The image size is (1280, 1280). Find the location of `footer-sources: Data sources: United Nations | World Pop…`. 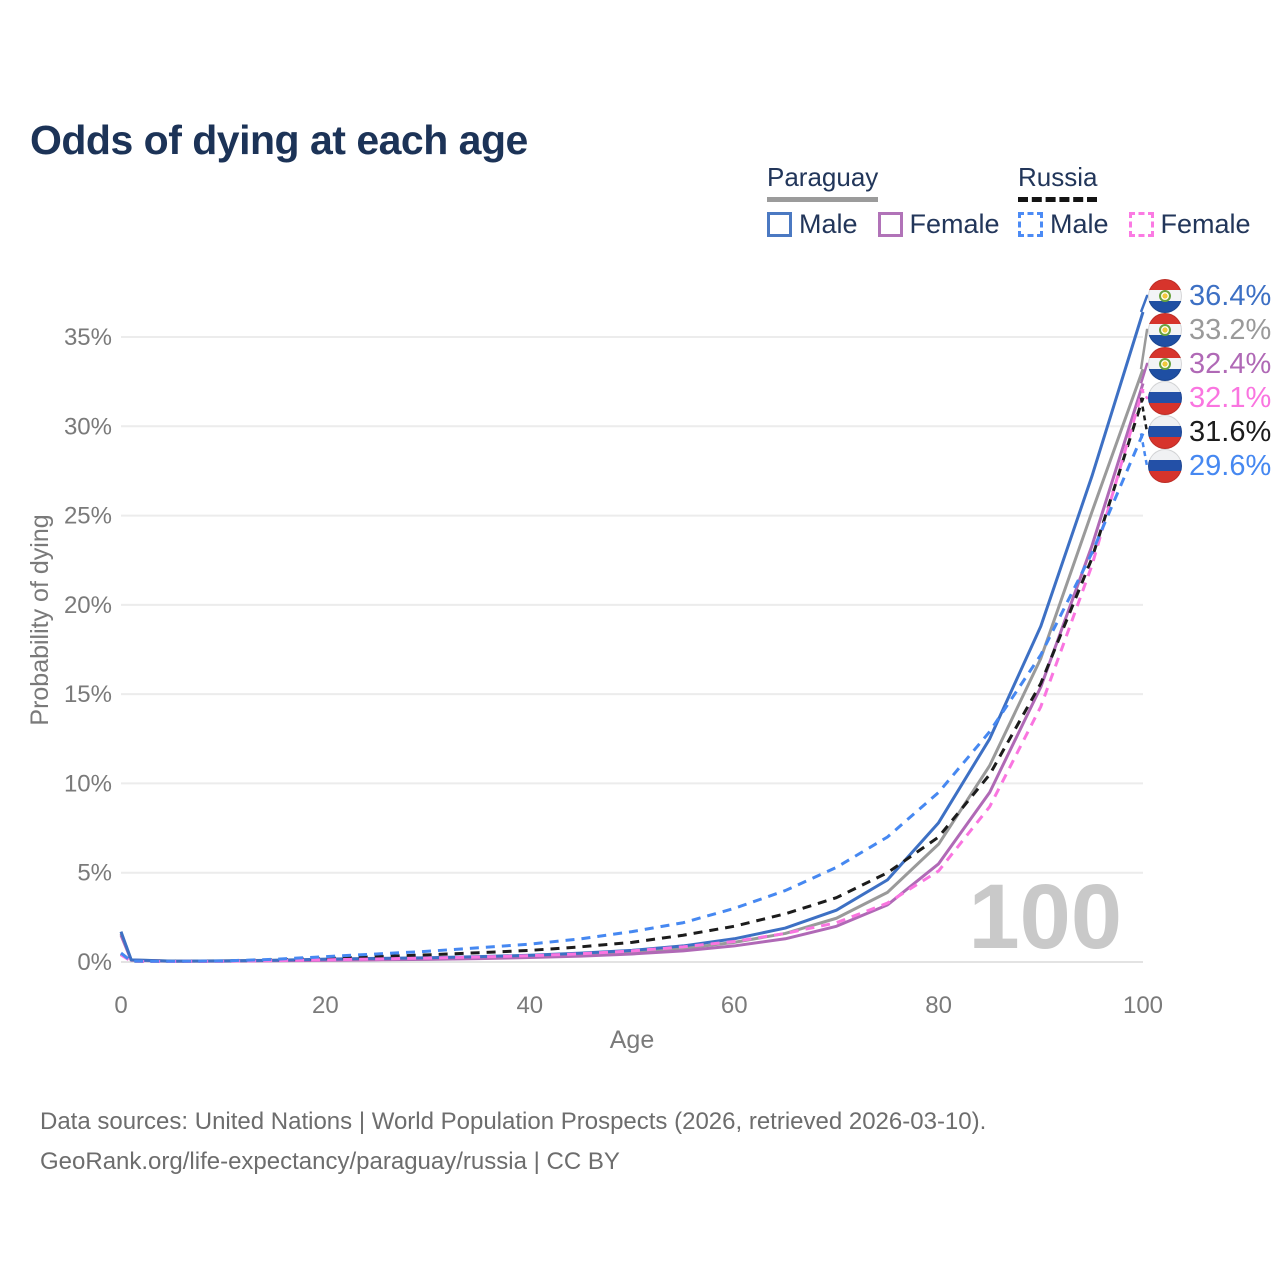

footer-sources: Data sources: United Nations | World Pop… is located at coordinates (513, 1121).